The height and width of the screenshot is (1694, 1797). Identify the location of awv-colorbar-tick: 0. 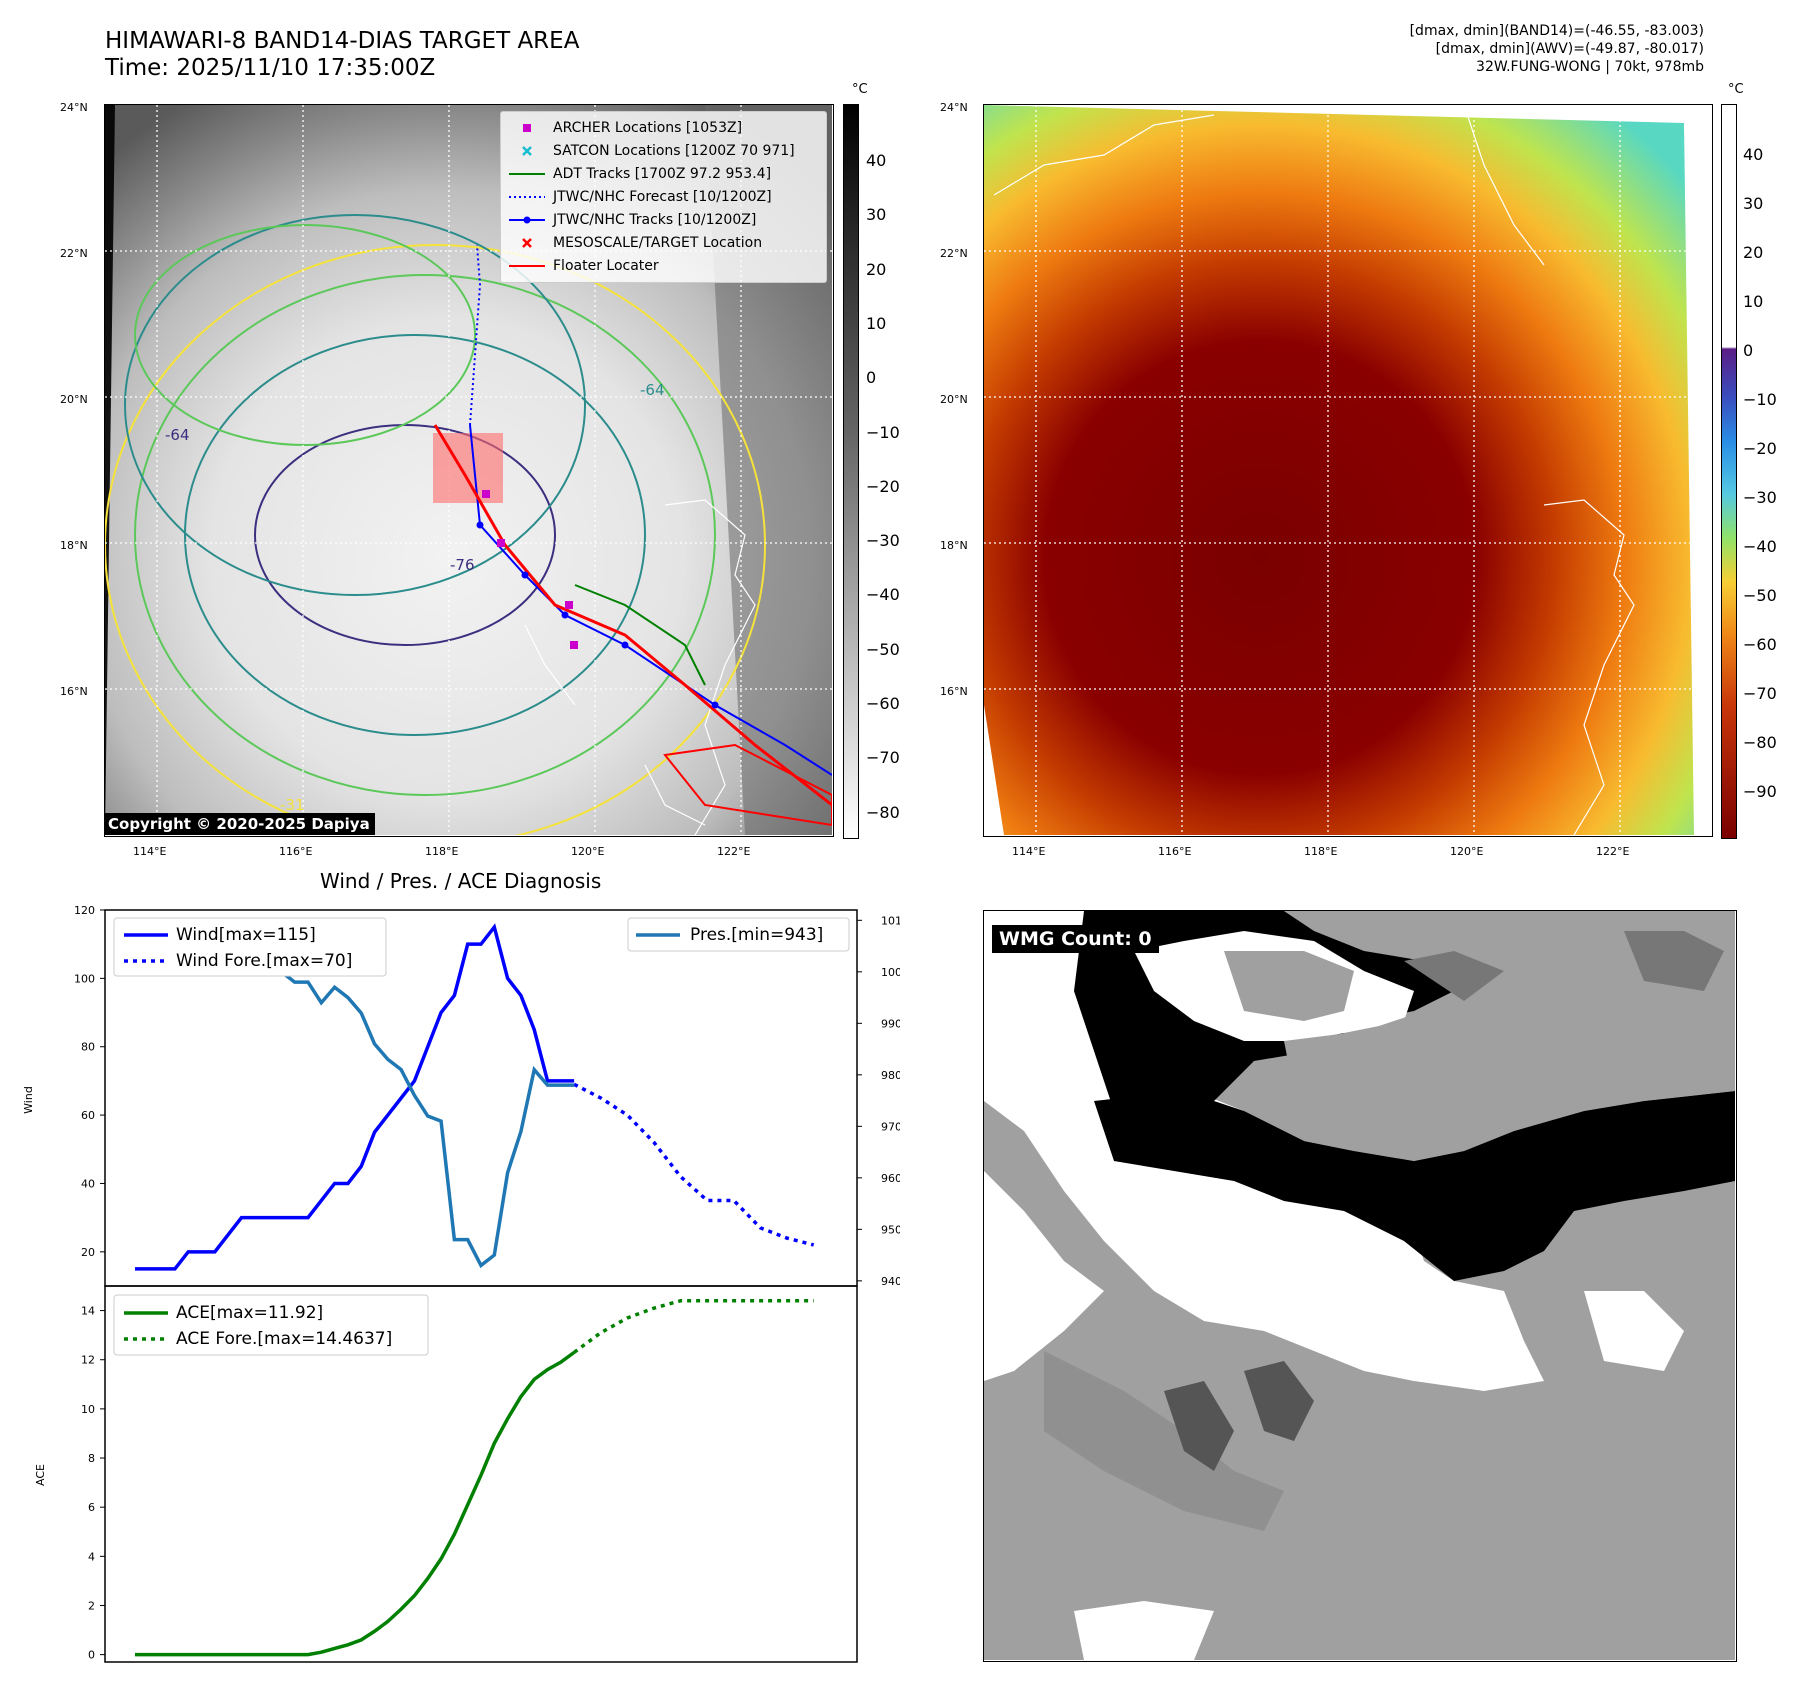
(1748, 350).